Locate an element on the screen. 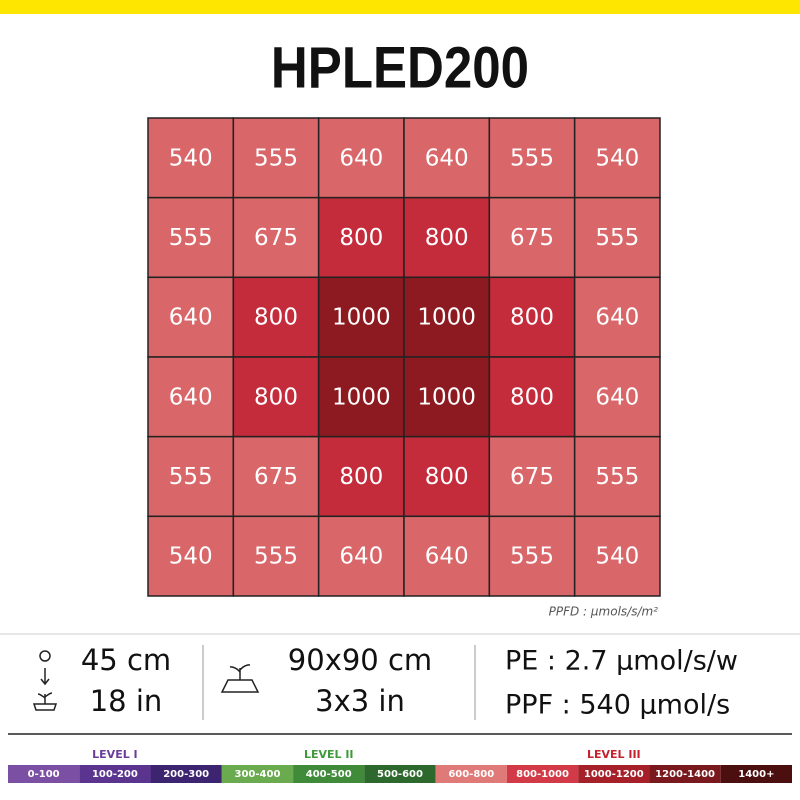 This screenshot has height=800, width=800. legend-label: 200-300 is located at coordinates (186, 774).